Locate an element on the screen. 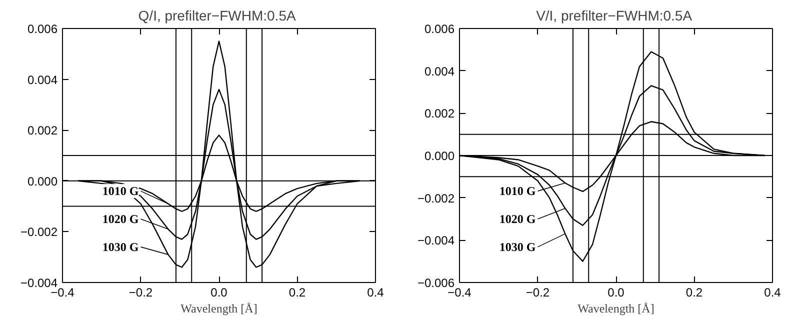 This screenshot has width=795, height=320. chart-title: V/I, prefilter−FWHM:0.5A is located at coordinates (614, 16).